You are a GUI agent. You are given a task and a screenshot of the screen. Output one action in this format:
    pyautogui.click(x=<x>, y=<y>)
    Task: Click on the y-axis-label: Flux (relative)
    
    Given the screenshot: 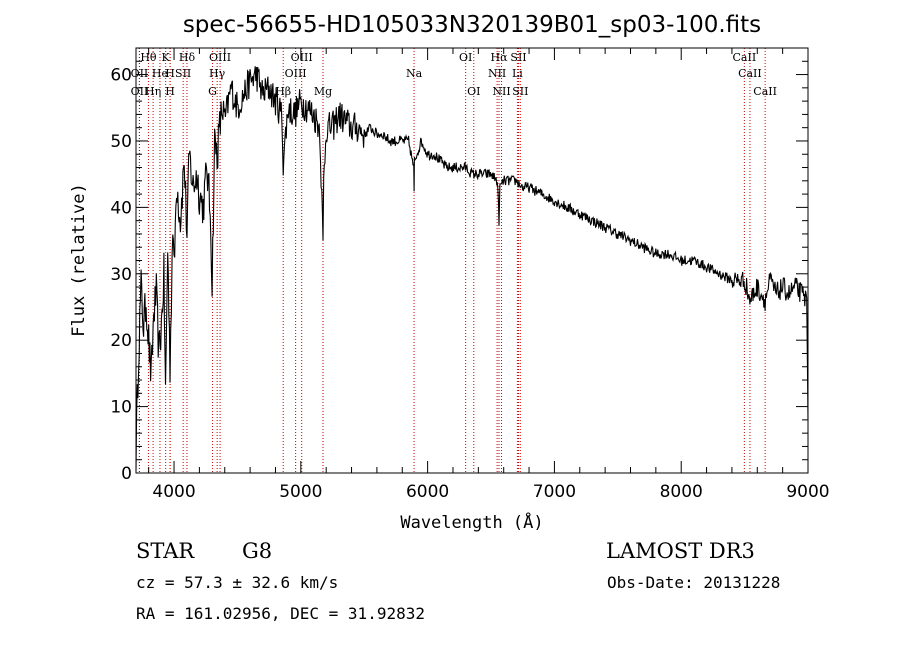 What is the action you would take?
    pyautogui.click(x=79, y=260)
    